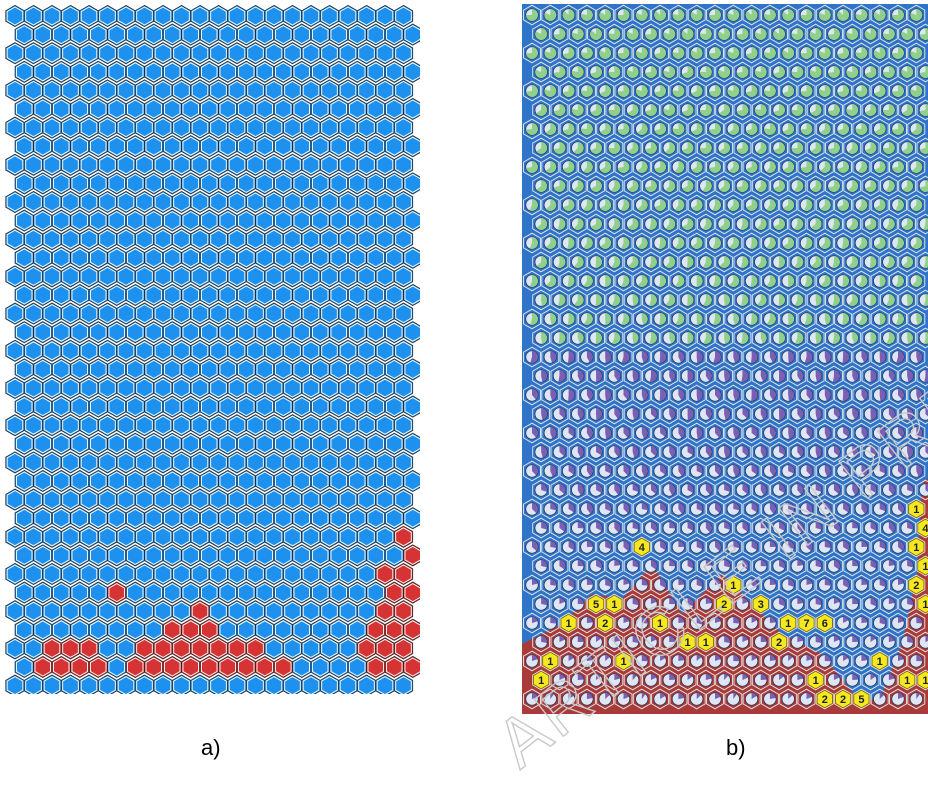 Image resolution: width=928 pixels, height=792 pixels. I want to click on badge-count: 1, so click(788, 624).